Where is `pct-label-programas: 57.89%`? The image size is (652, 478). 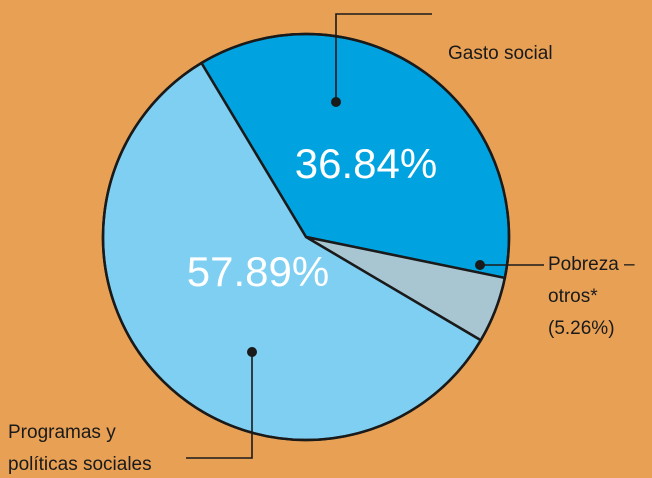
pct-label-programas: 57.89% is located at coordinates (258, 271).